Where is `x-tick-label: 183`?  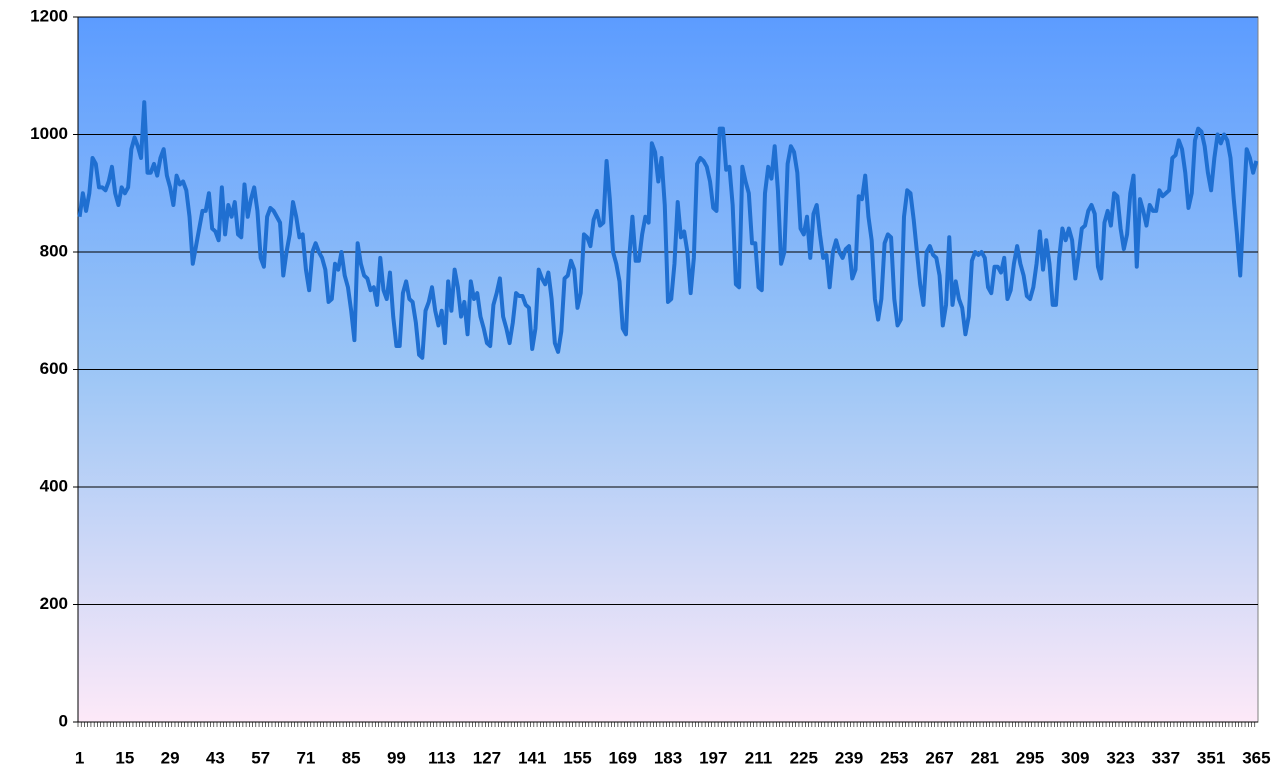 x-tick-label: 183 is located at coordinates (668, 757).